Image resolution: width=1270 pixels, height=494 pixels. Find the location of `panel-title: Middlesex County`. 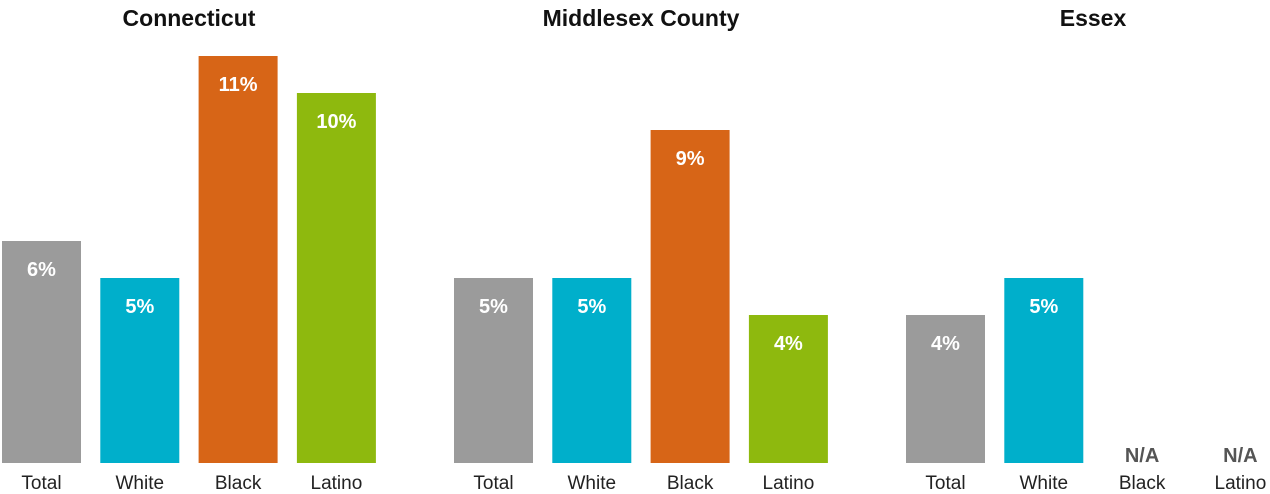

panel-title: Middlesex County is located at coordinates (641, 18).